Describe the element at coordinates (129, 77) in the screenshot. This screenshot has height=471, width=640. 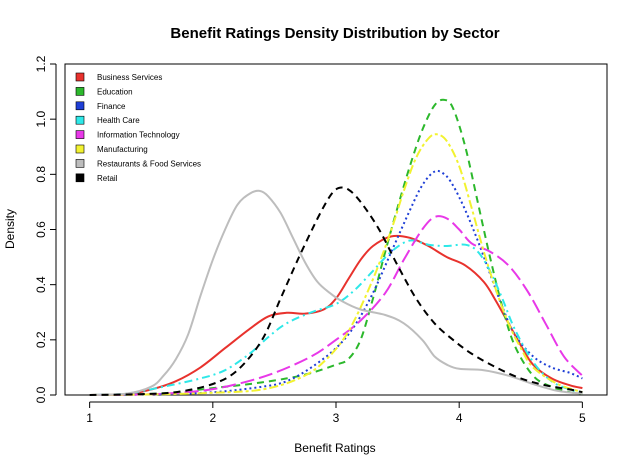
I see `legend-label: Business Services` at that location.